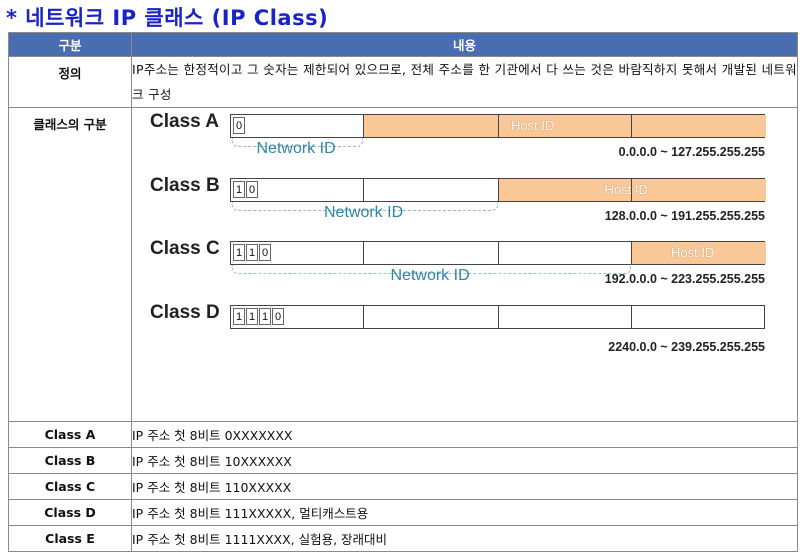 This screenshot has width=805, height=552. I want to click on definition-label: 정의, so click(70, 82).